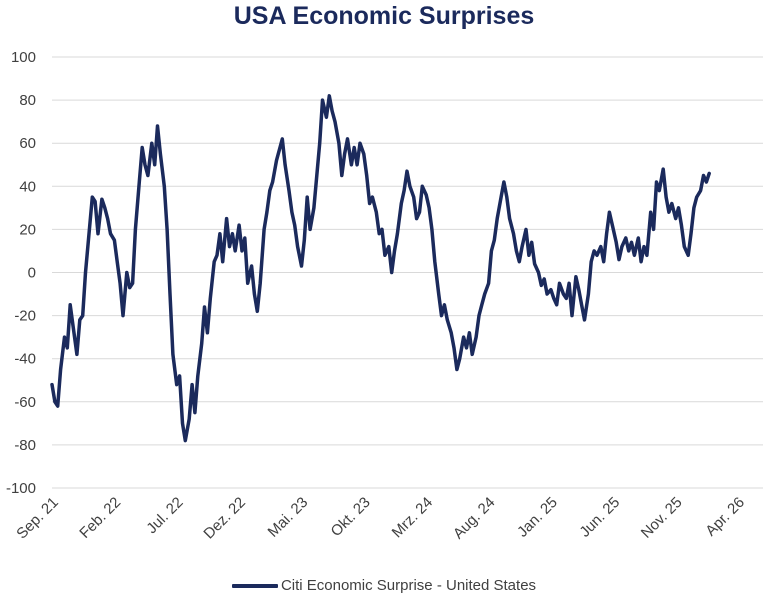 The width and height of the screenshot is (768, 602). I want to click on x-tick-label: Okt. 23, so click(351, 517).